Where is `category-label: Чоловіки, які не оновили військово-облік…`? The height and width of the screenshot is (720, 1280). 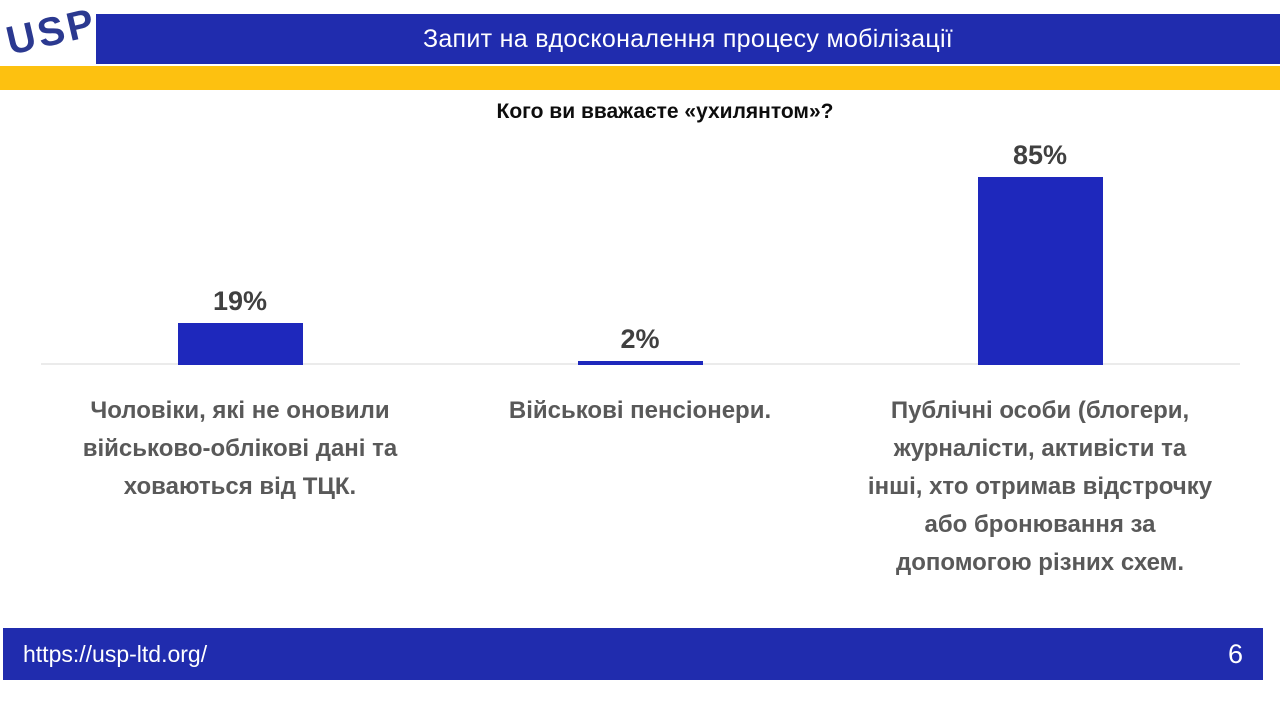
category-label: Чоловіки, які не оновили військово-облік… is located at coordinates (240, 448).